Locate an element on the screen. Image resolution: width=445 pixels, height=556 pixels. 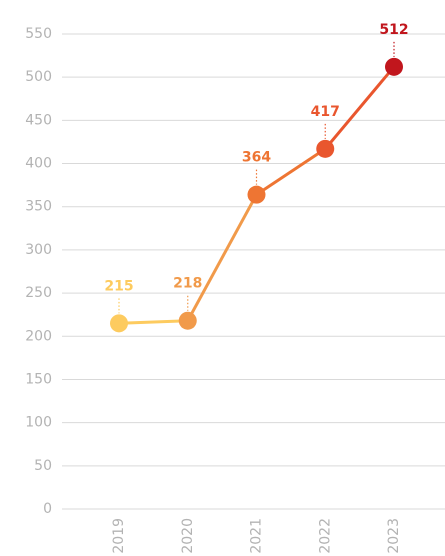
x-tick-label: 2023 is located at coordinates (394, 536).